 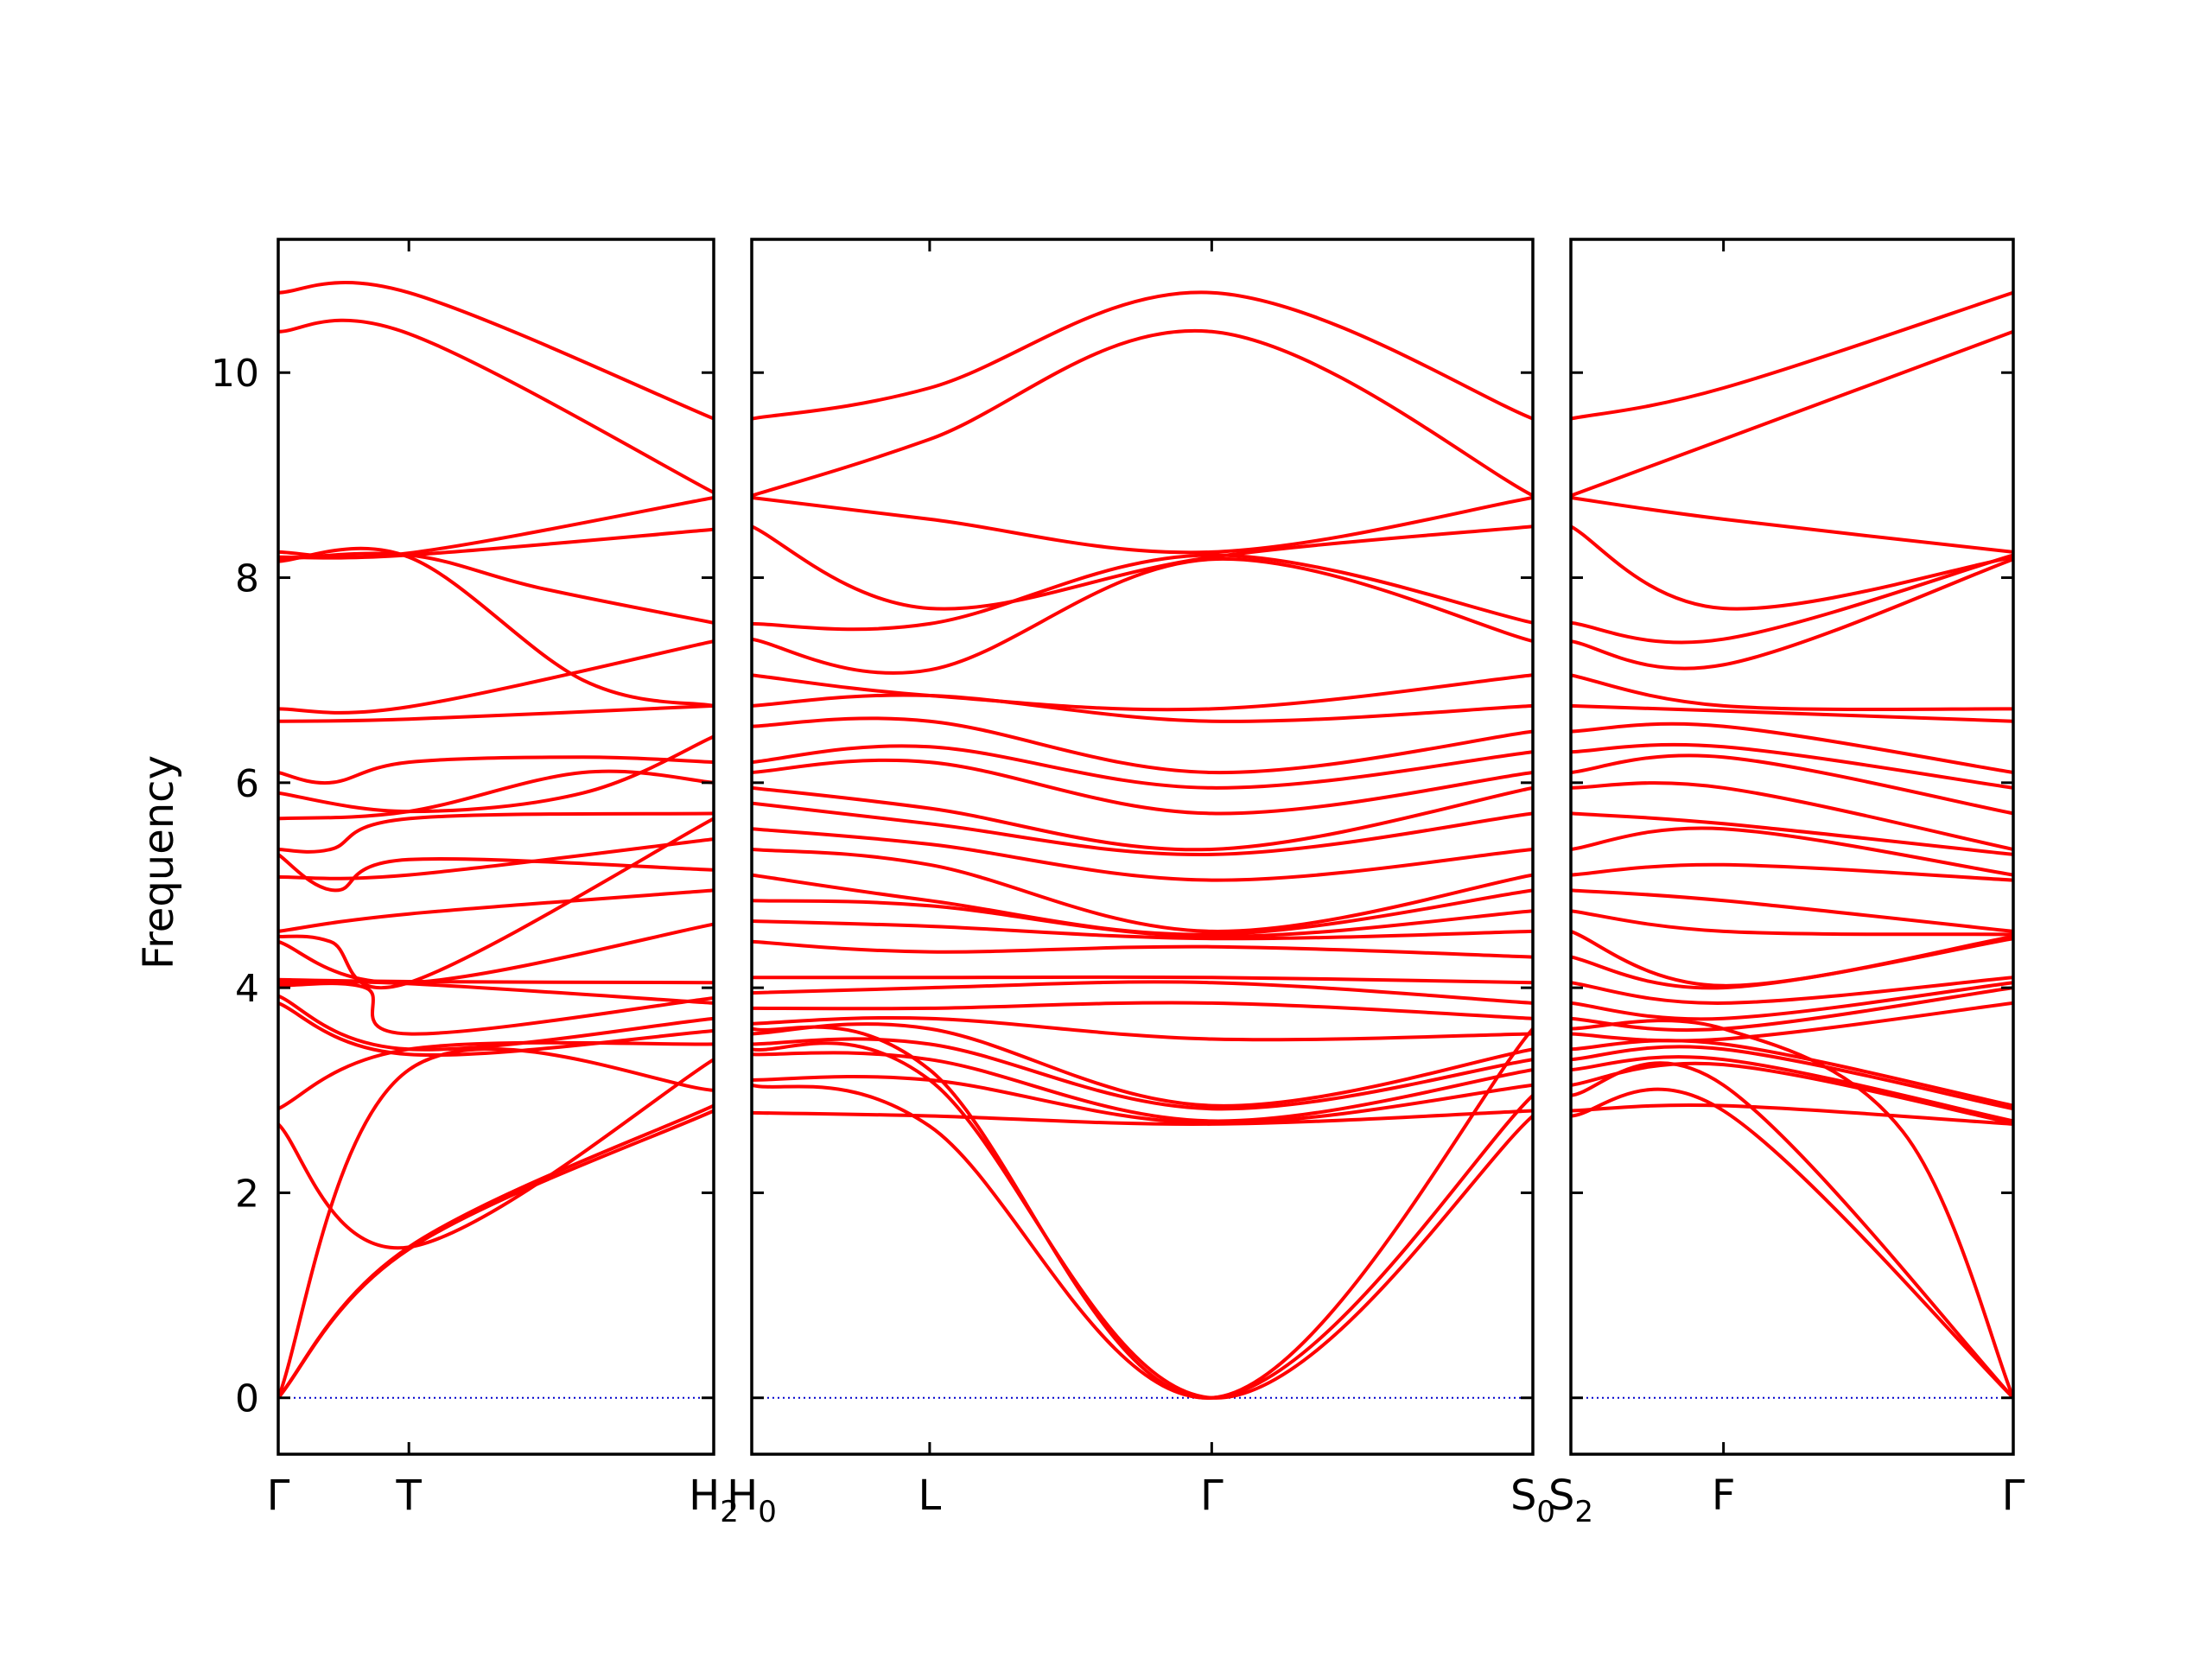 What do you see at coordinates (235, 374) in the screenshot?
I see `y-tick-label: 10` at bounding box center [235, 374].